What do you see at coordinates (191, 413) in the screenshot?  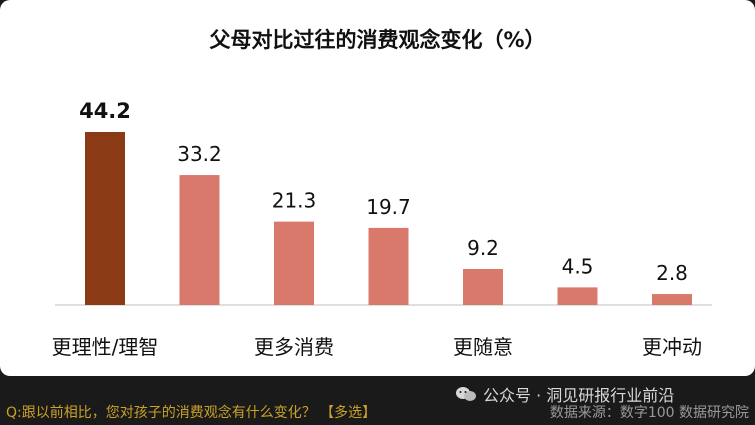 I see `survey-question: Q:跟以前相比，您对孩子的消费观念有什么变化？ 【多选】` at bounding box center [191, 413].